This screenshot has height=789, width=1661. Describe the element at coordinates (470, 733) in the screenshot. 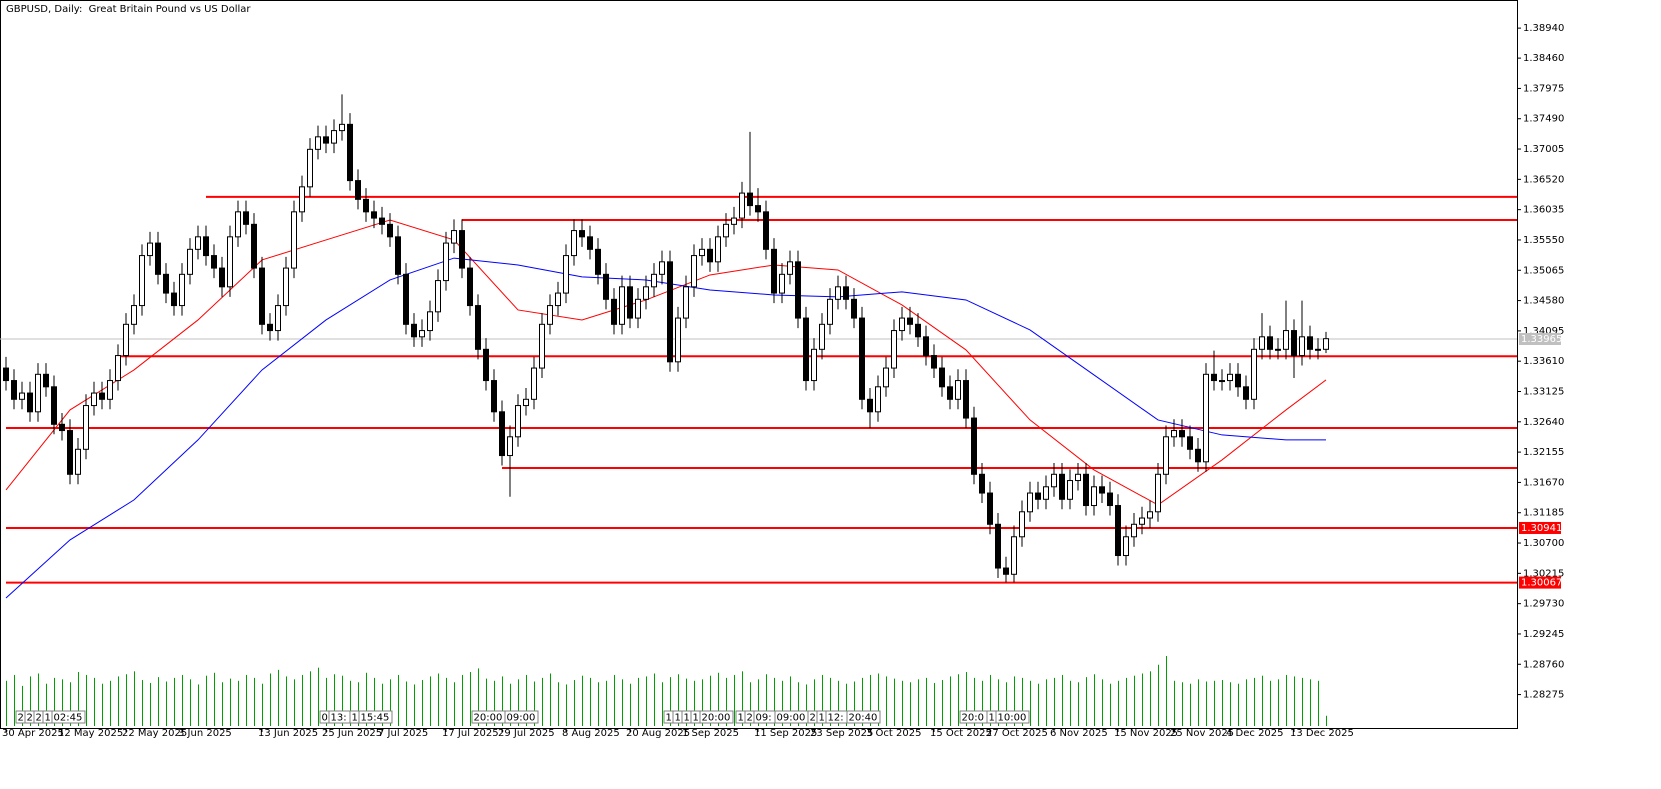

I see `x-tick-label: 17 Jul 2025` at that location.